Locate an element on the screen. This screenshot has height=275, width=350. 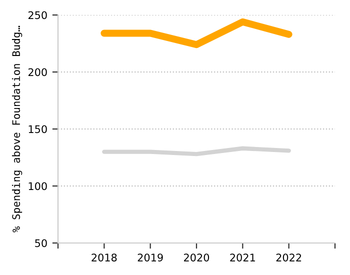
y-tick-label: 50 is located at coordinates (41, 243).